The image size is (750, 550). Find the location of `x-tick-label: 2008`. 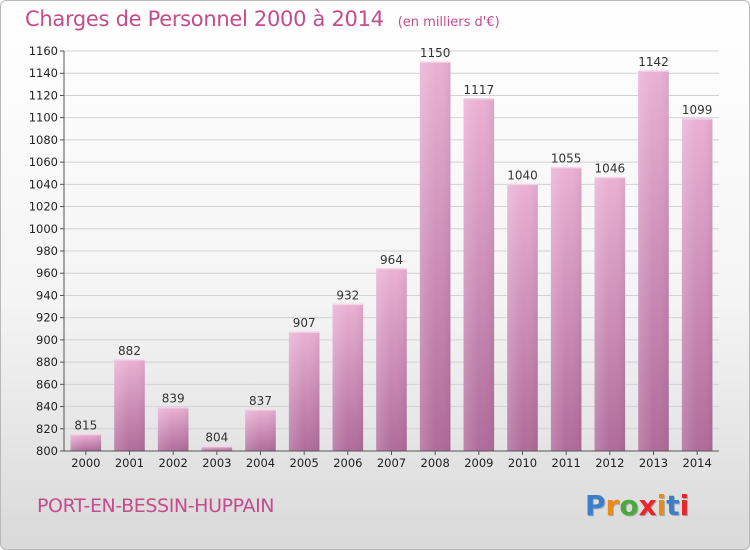

x-tick-label: 2008 is located at coordinates (435, 463).